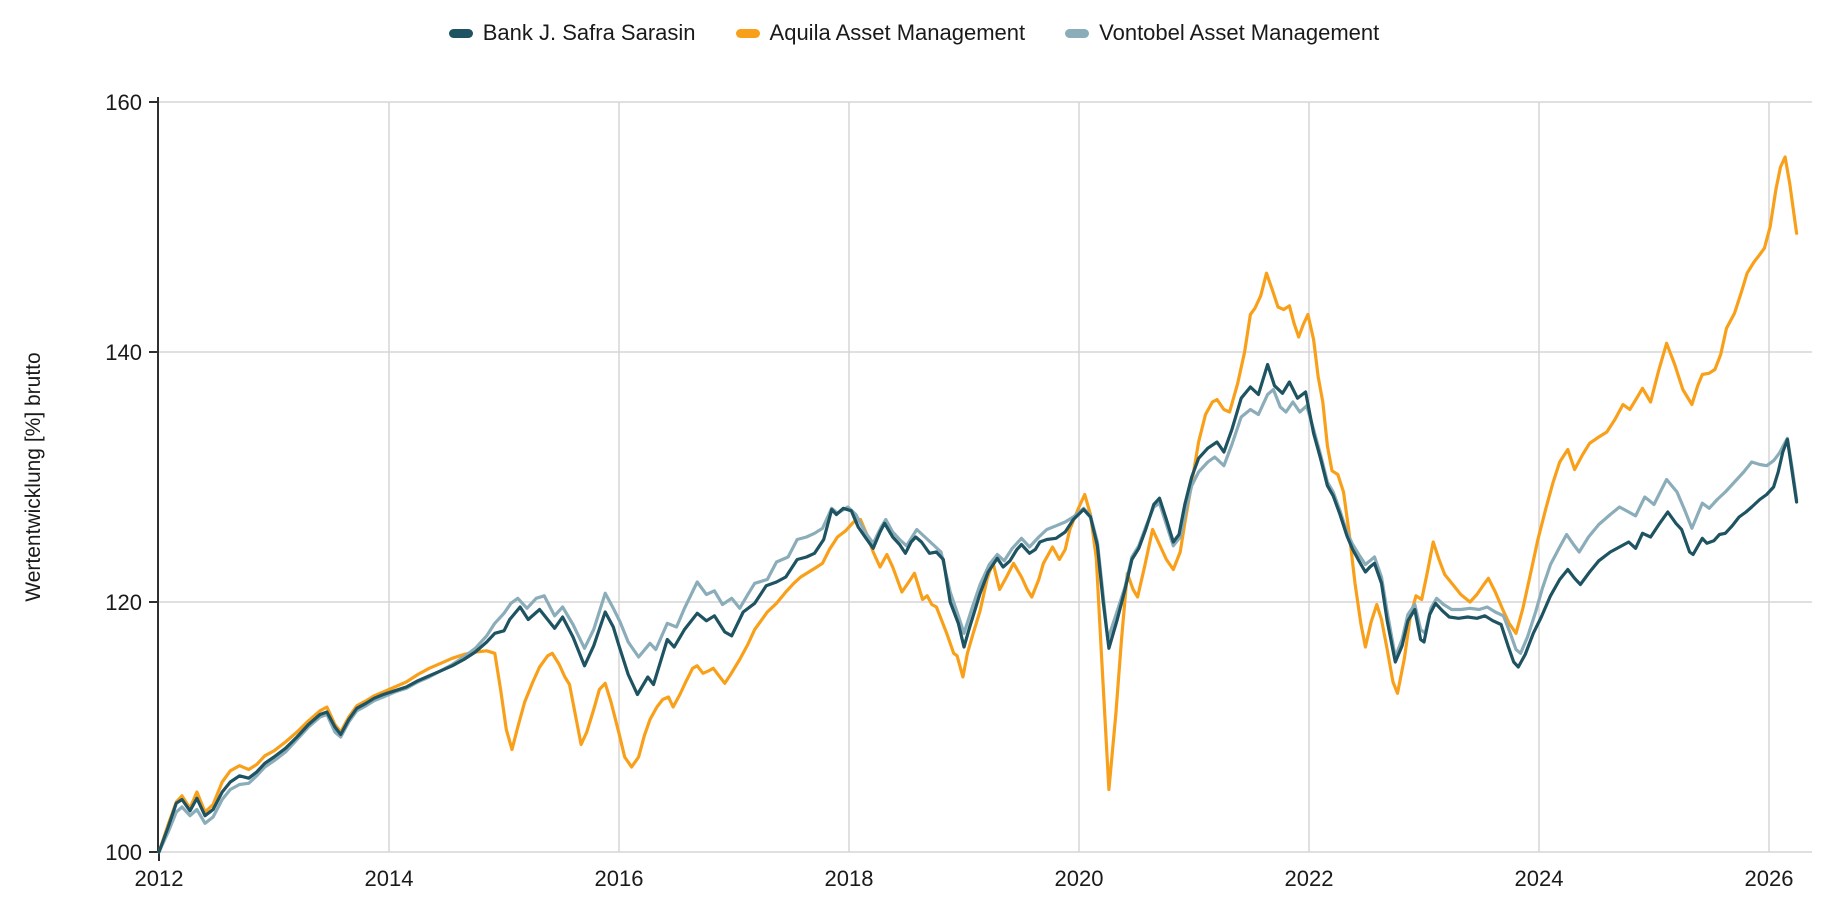  What do you see at coordinates (747, 33) in the screenshot?
I see `aquila-series-swatch-icon` at bounding box center [747, 33].